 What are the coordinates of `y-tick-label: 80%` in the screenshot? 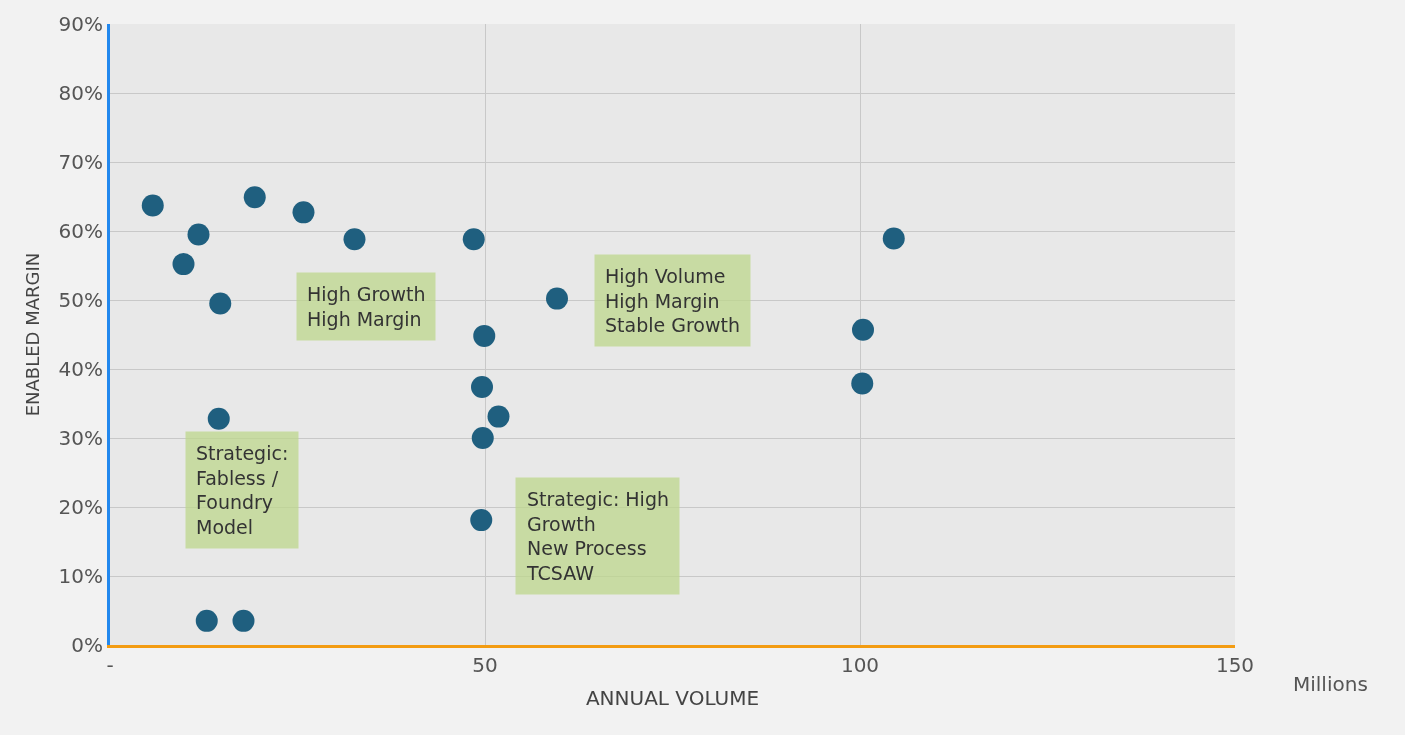 It's located at (80, 93).